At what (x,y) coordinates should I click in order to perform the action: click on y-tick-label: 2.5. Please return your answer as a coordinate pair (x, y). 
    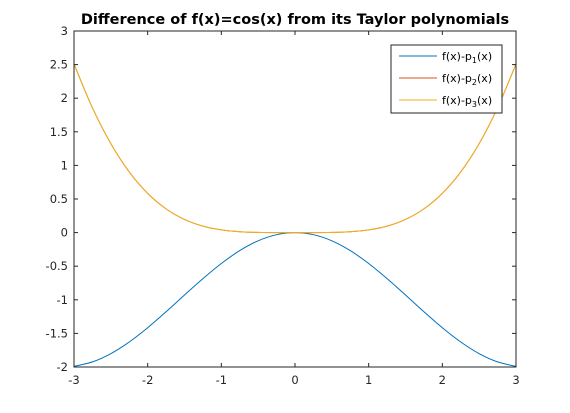
    Looking at the image, I should click on (59, 65).